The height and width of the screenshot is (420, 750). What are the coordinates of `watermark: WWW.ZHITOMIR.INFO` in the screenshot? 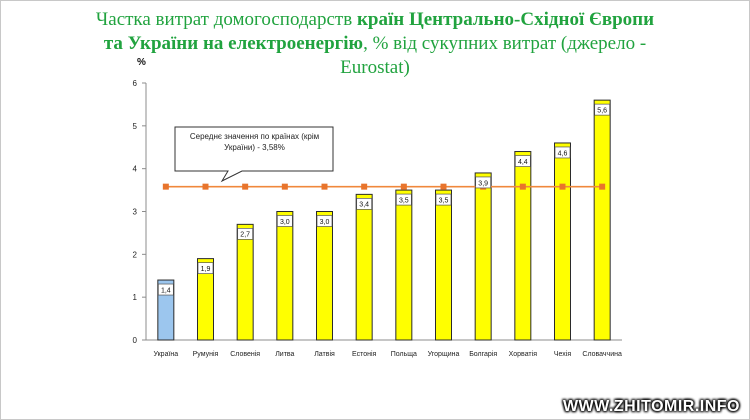 It's located at (651, 406).